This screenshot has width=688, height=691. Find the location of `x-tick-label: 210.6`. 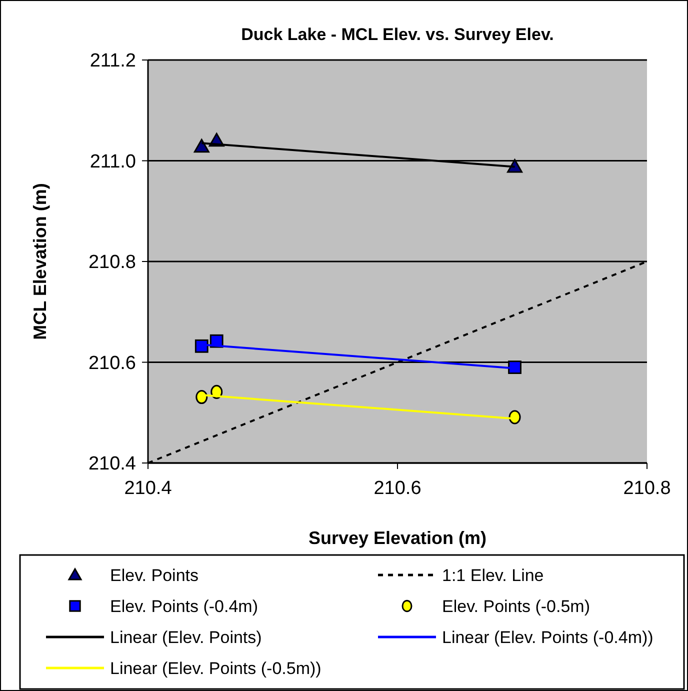

x-tick-label: 210.6 is located at coordinates (398, 488).